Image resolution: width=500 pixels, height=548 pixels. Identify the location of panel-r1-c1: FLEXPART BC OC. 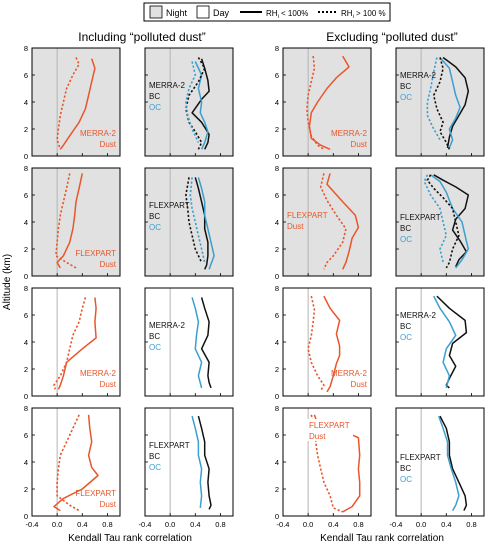
(189, 222).